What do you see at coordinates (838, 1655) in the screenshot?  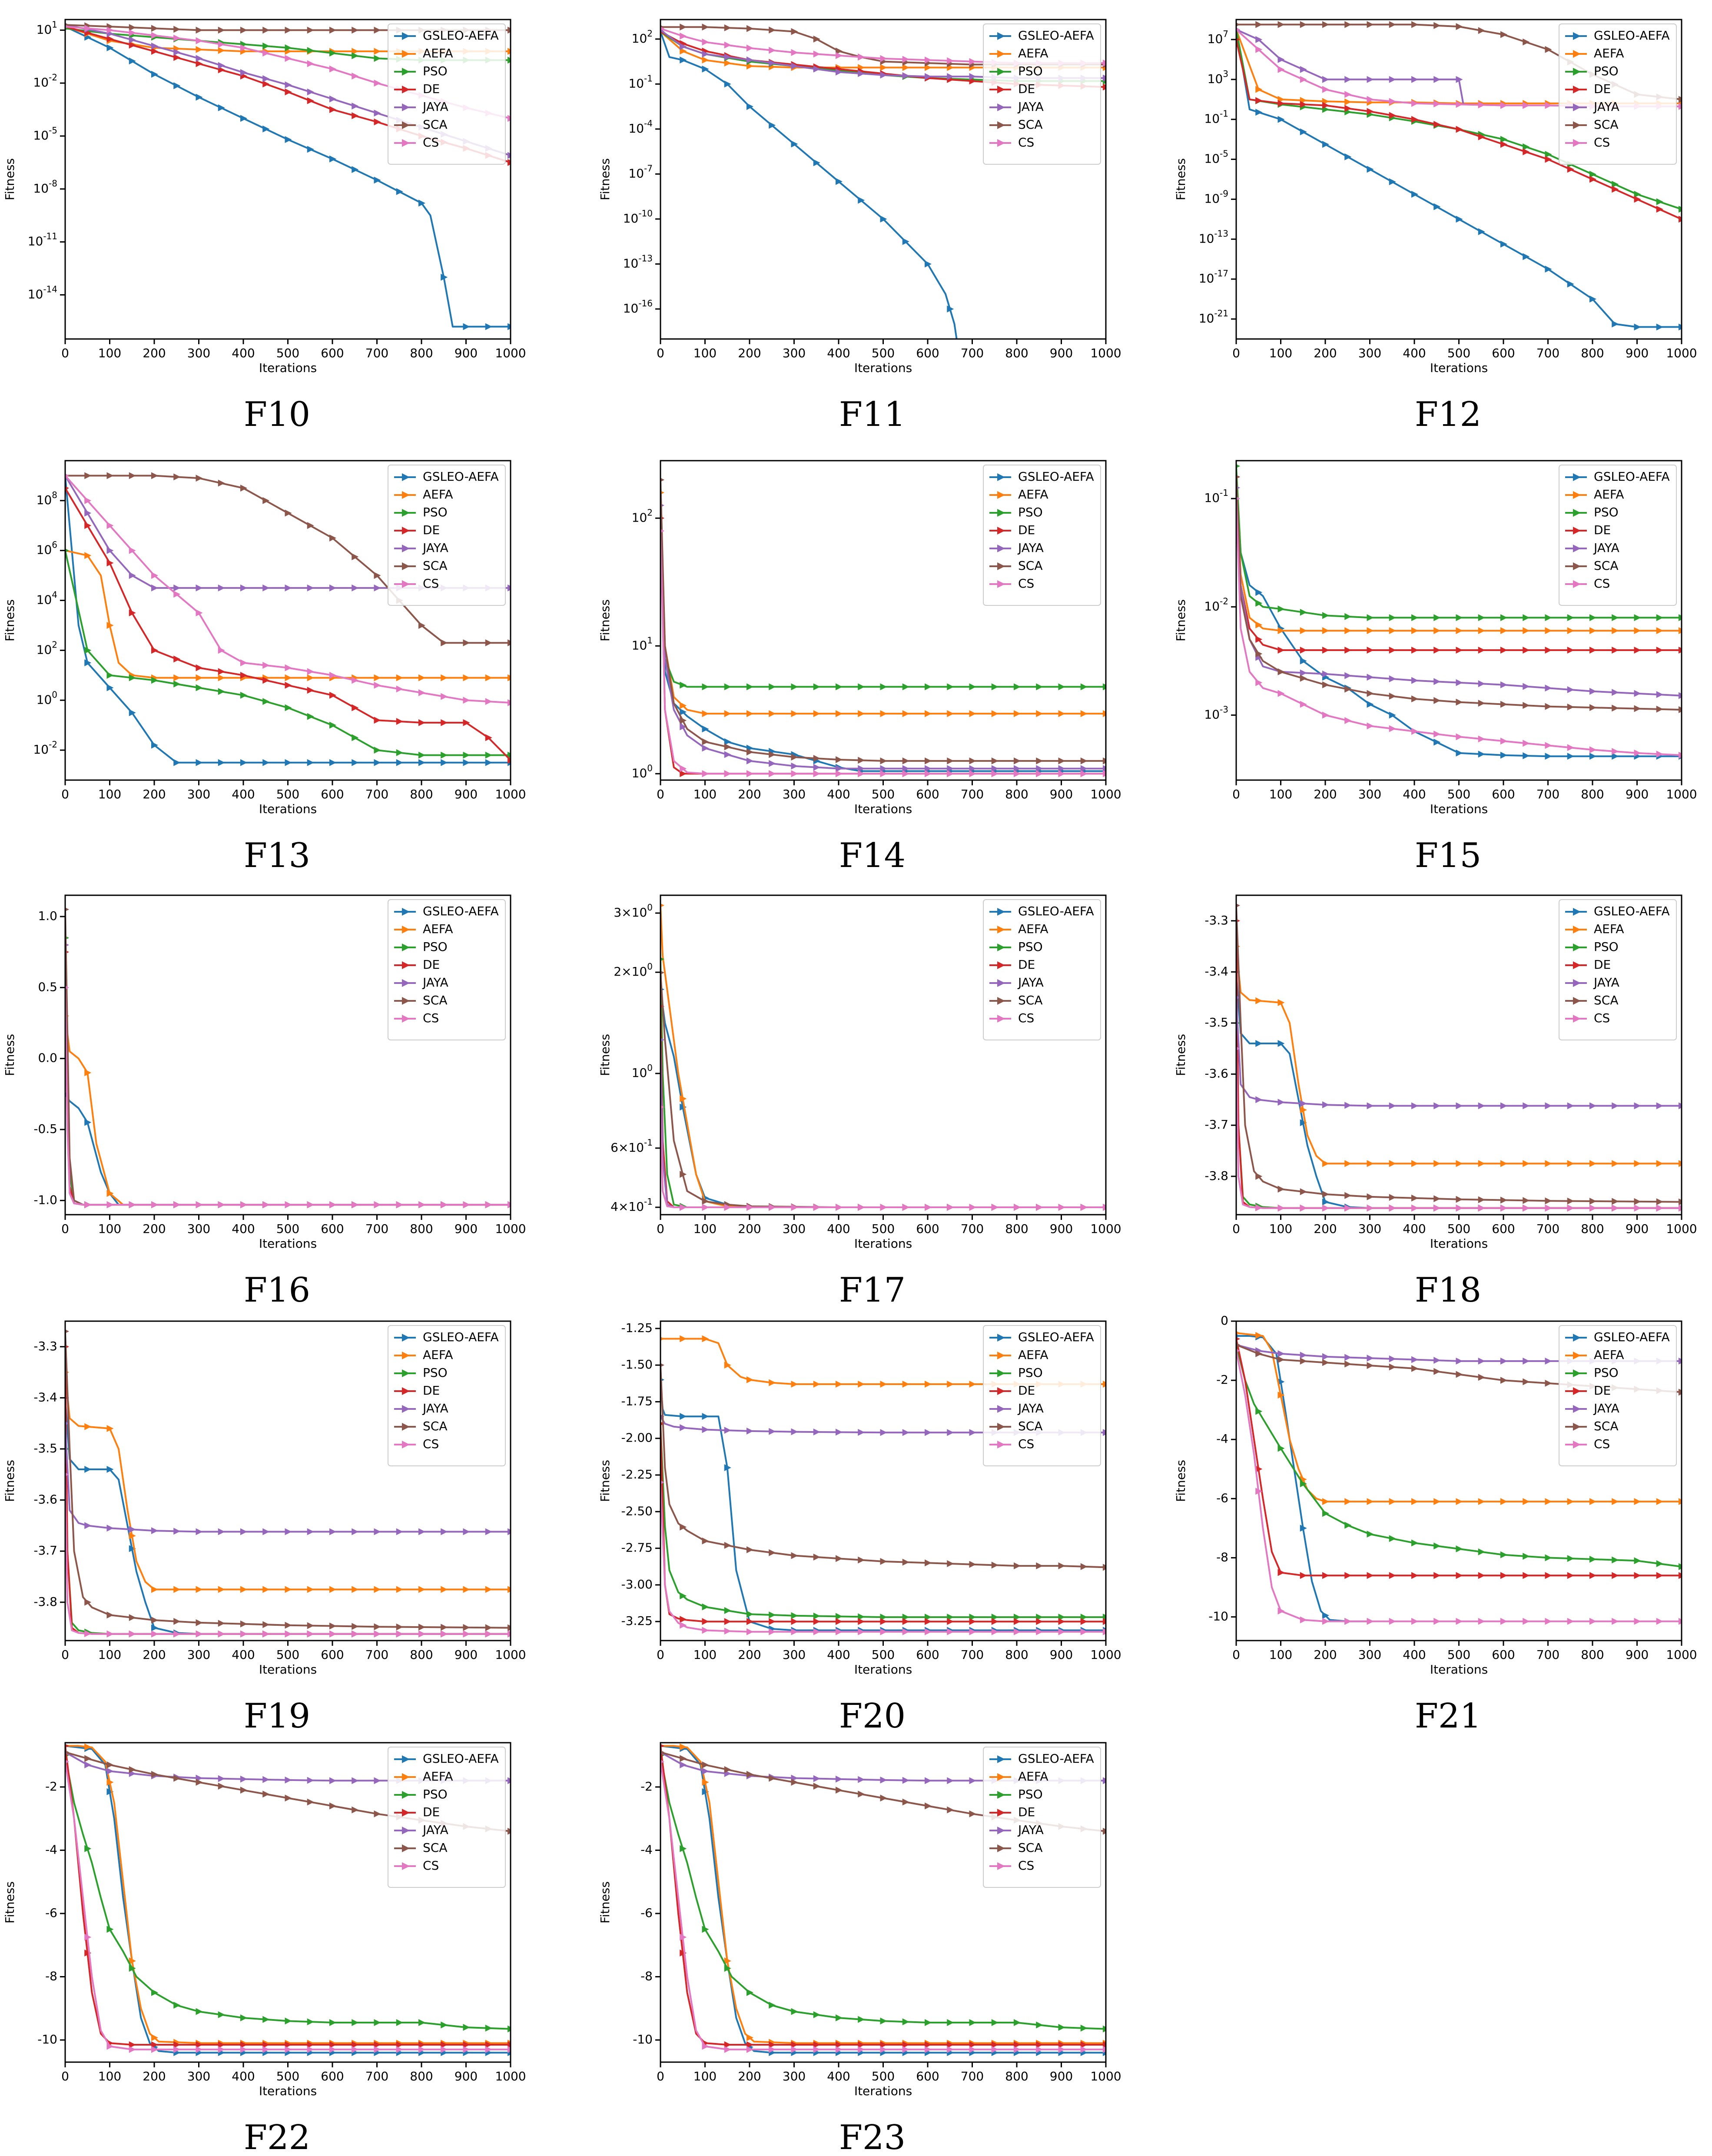 I see `x-tick-label: 400` at bounding box center [838, 1655].